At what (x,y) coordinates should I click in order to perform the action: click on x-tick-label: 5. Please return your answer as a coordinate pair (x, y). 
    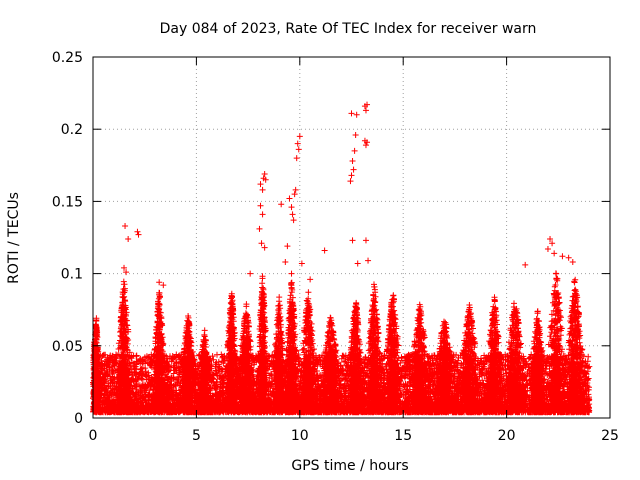
    Looking at the image, I should click on (196, 436).